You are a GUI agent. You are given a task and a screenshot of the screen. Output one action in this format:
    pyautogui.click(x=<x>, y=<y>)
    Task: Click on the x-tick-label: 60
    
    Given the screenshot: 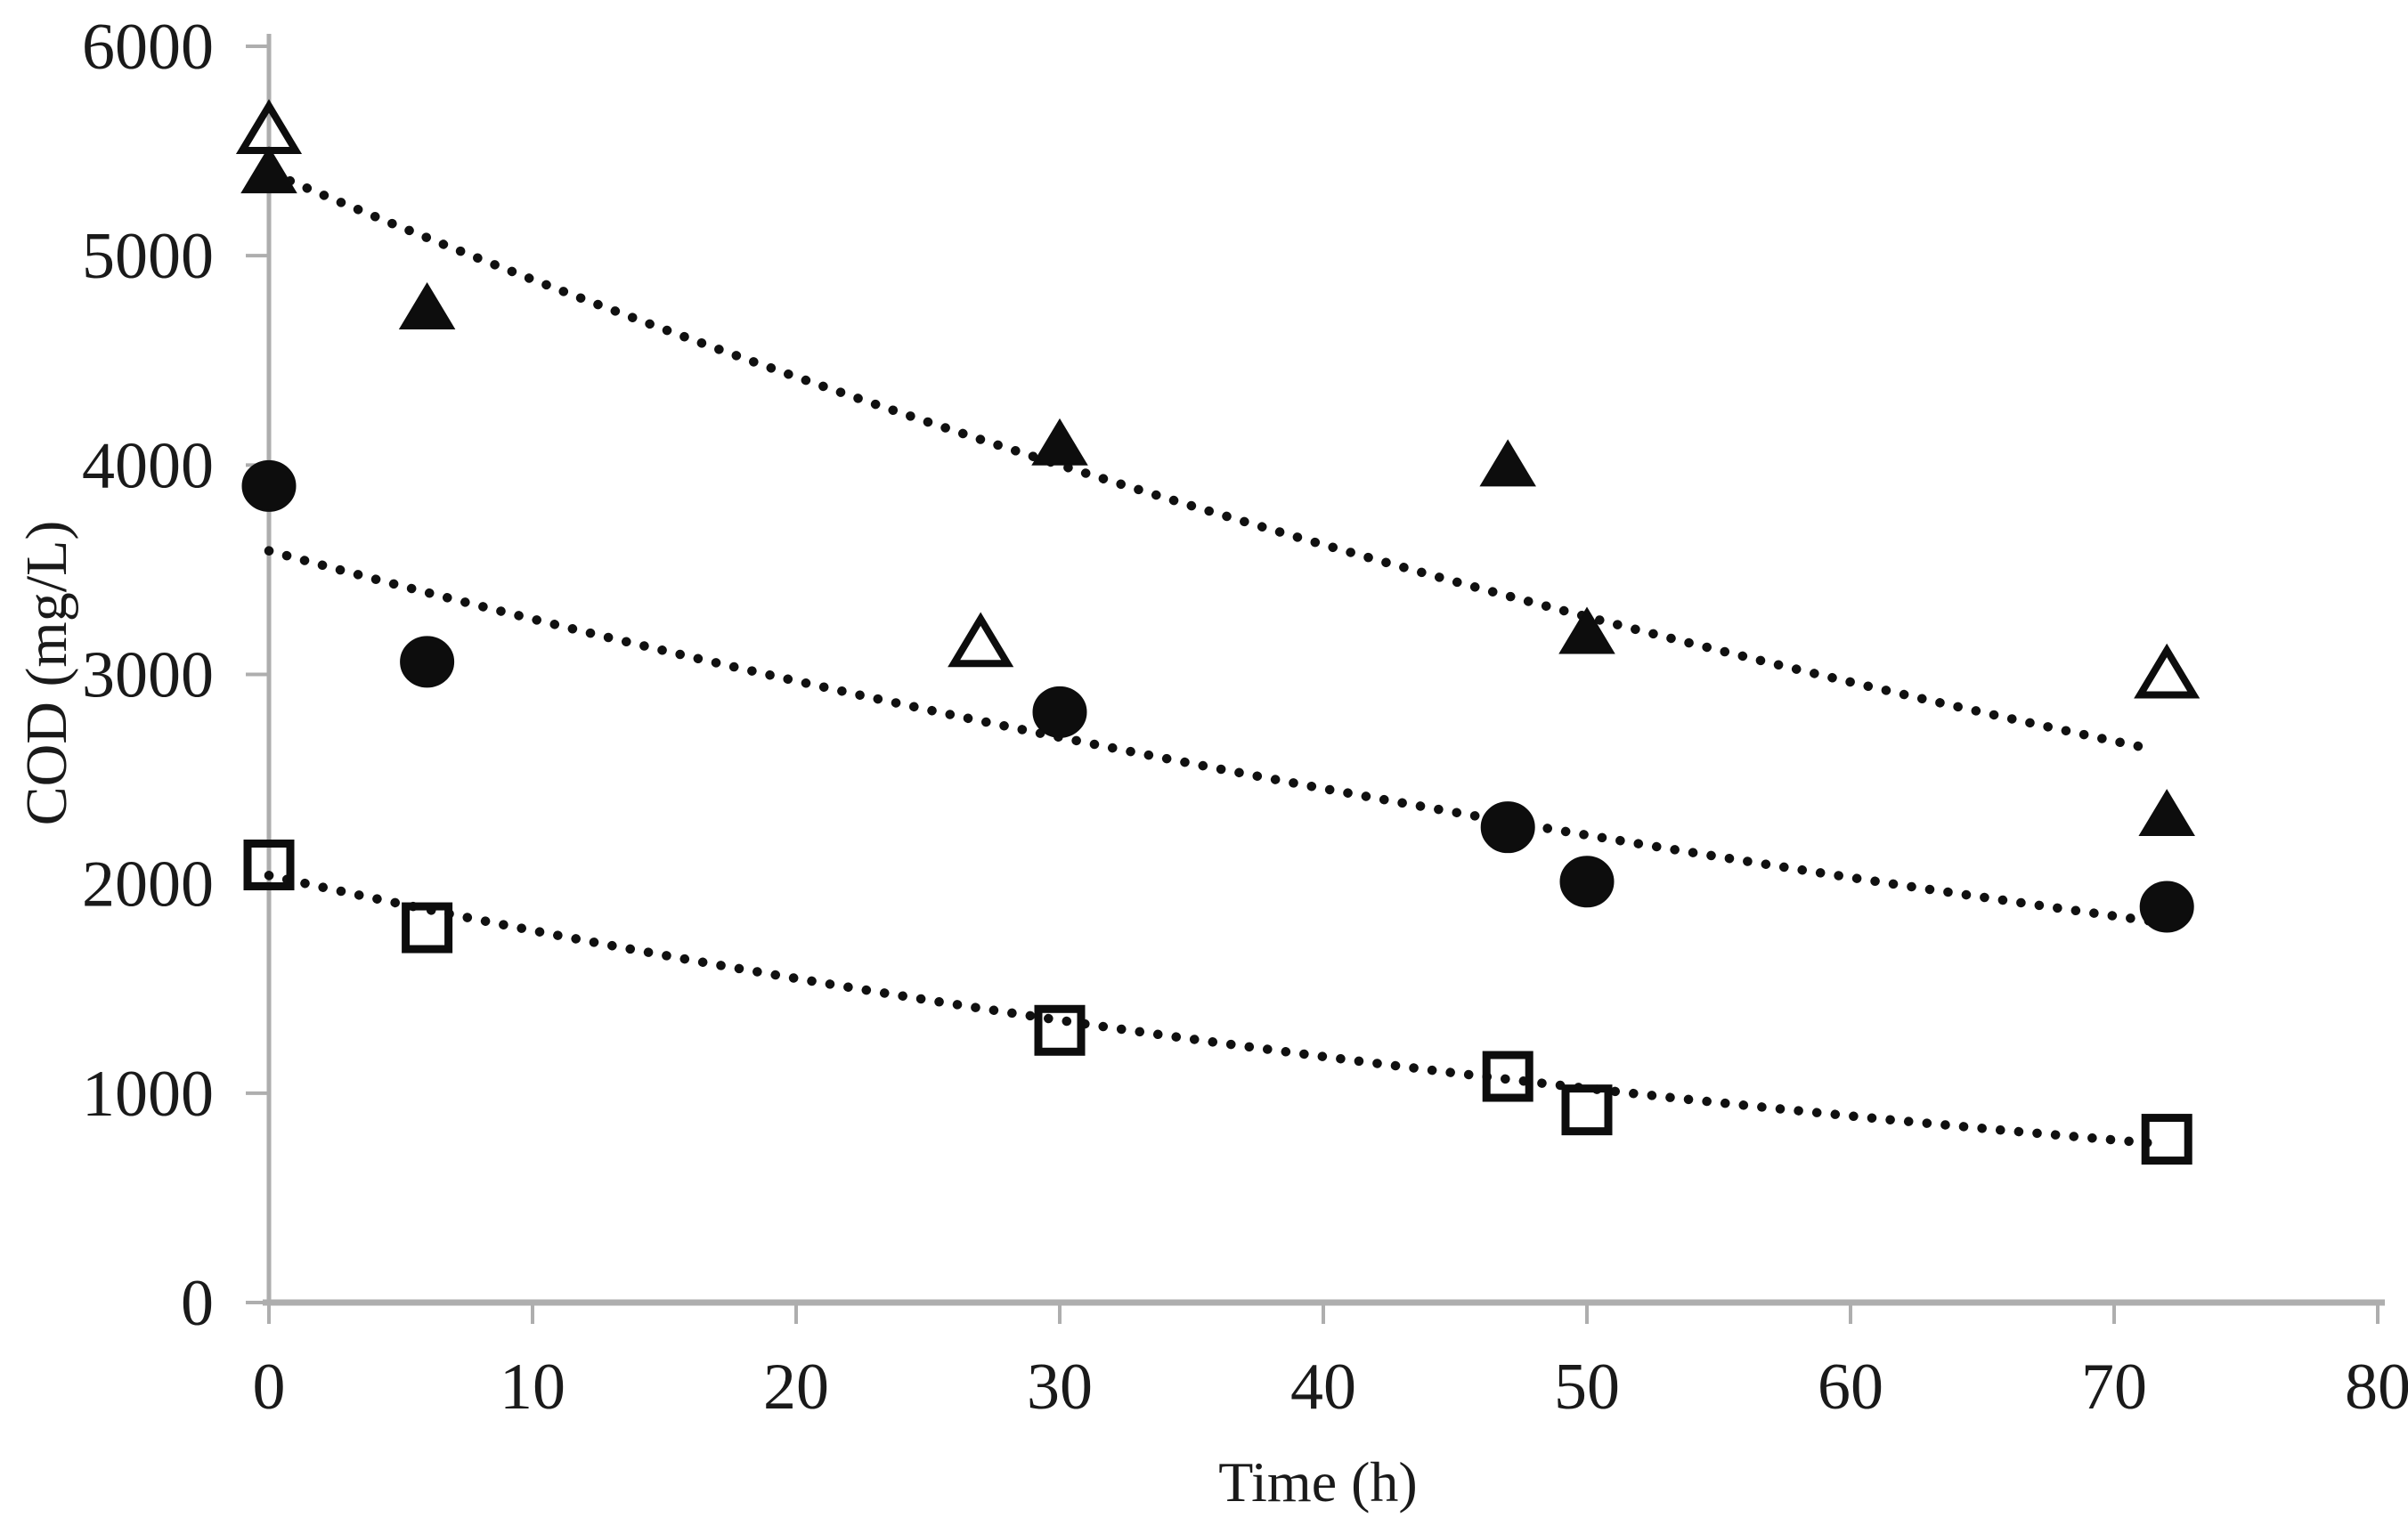 What is the action you would take?
    pyautogui.click(x=1851, y=1387)
    